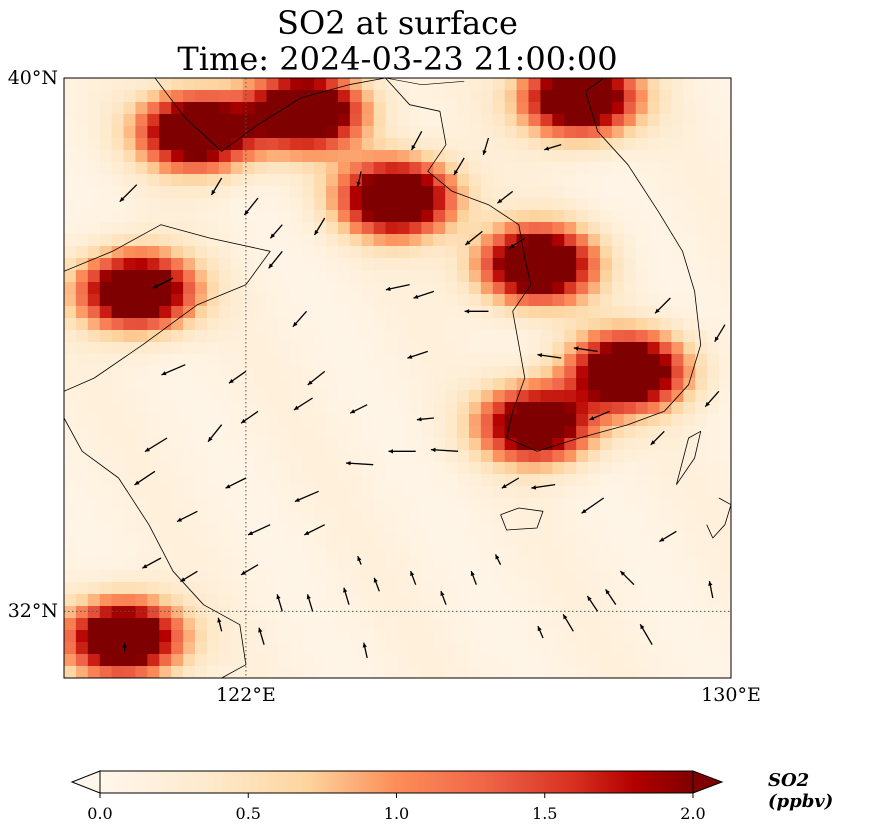 Image resolution: width=875 pixels, height=836 pixels. What do you see at coordinates (396, 813) in the screenshot?
I see `colorbar-tick-label: 1.0` at bounding box center [396, 813].